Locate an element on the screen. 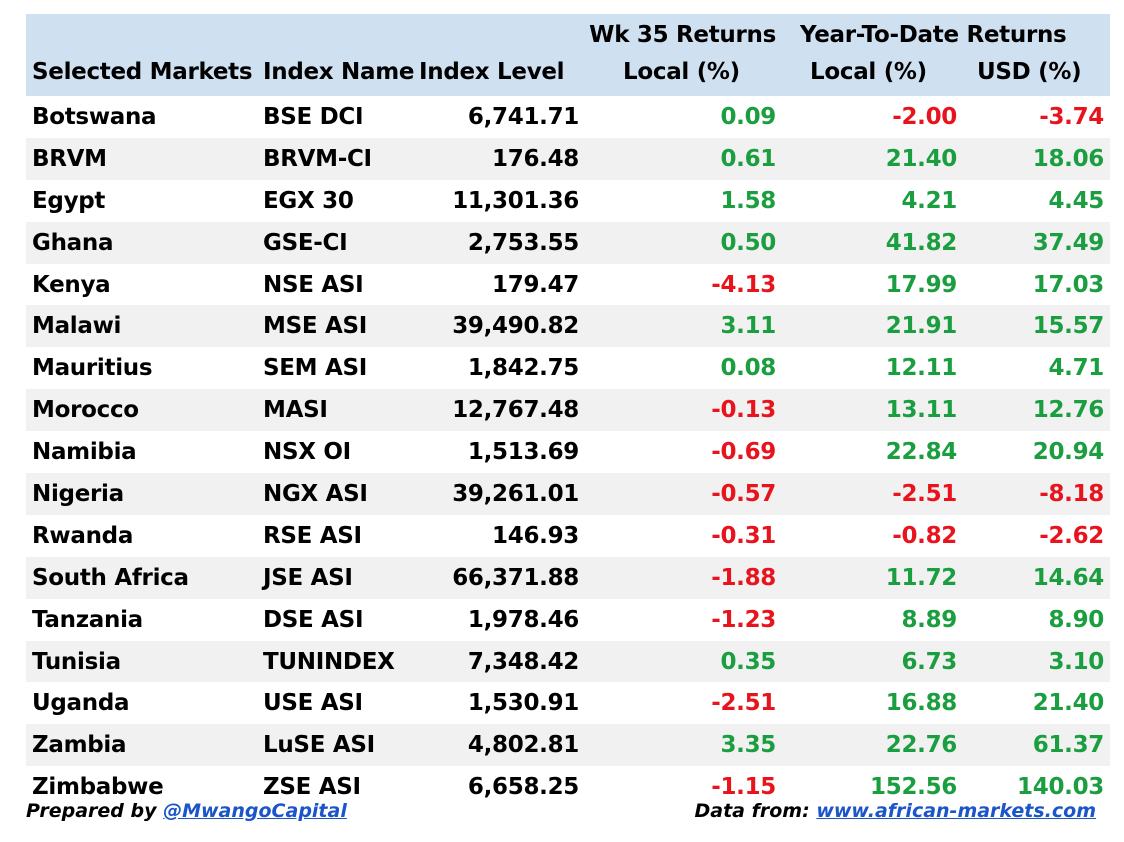 The height and width of the screenshot is (842, 1124). ytd-usd-return-cell: 15.57 is located at coordinates (1068, 326).